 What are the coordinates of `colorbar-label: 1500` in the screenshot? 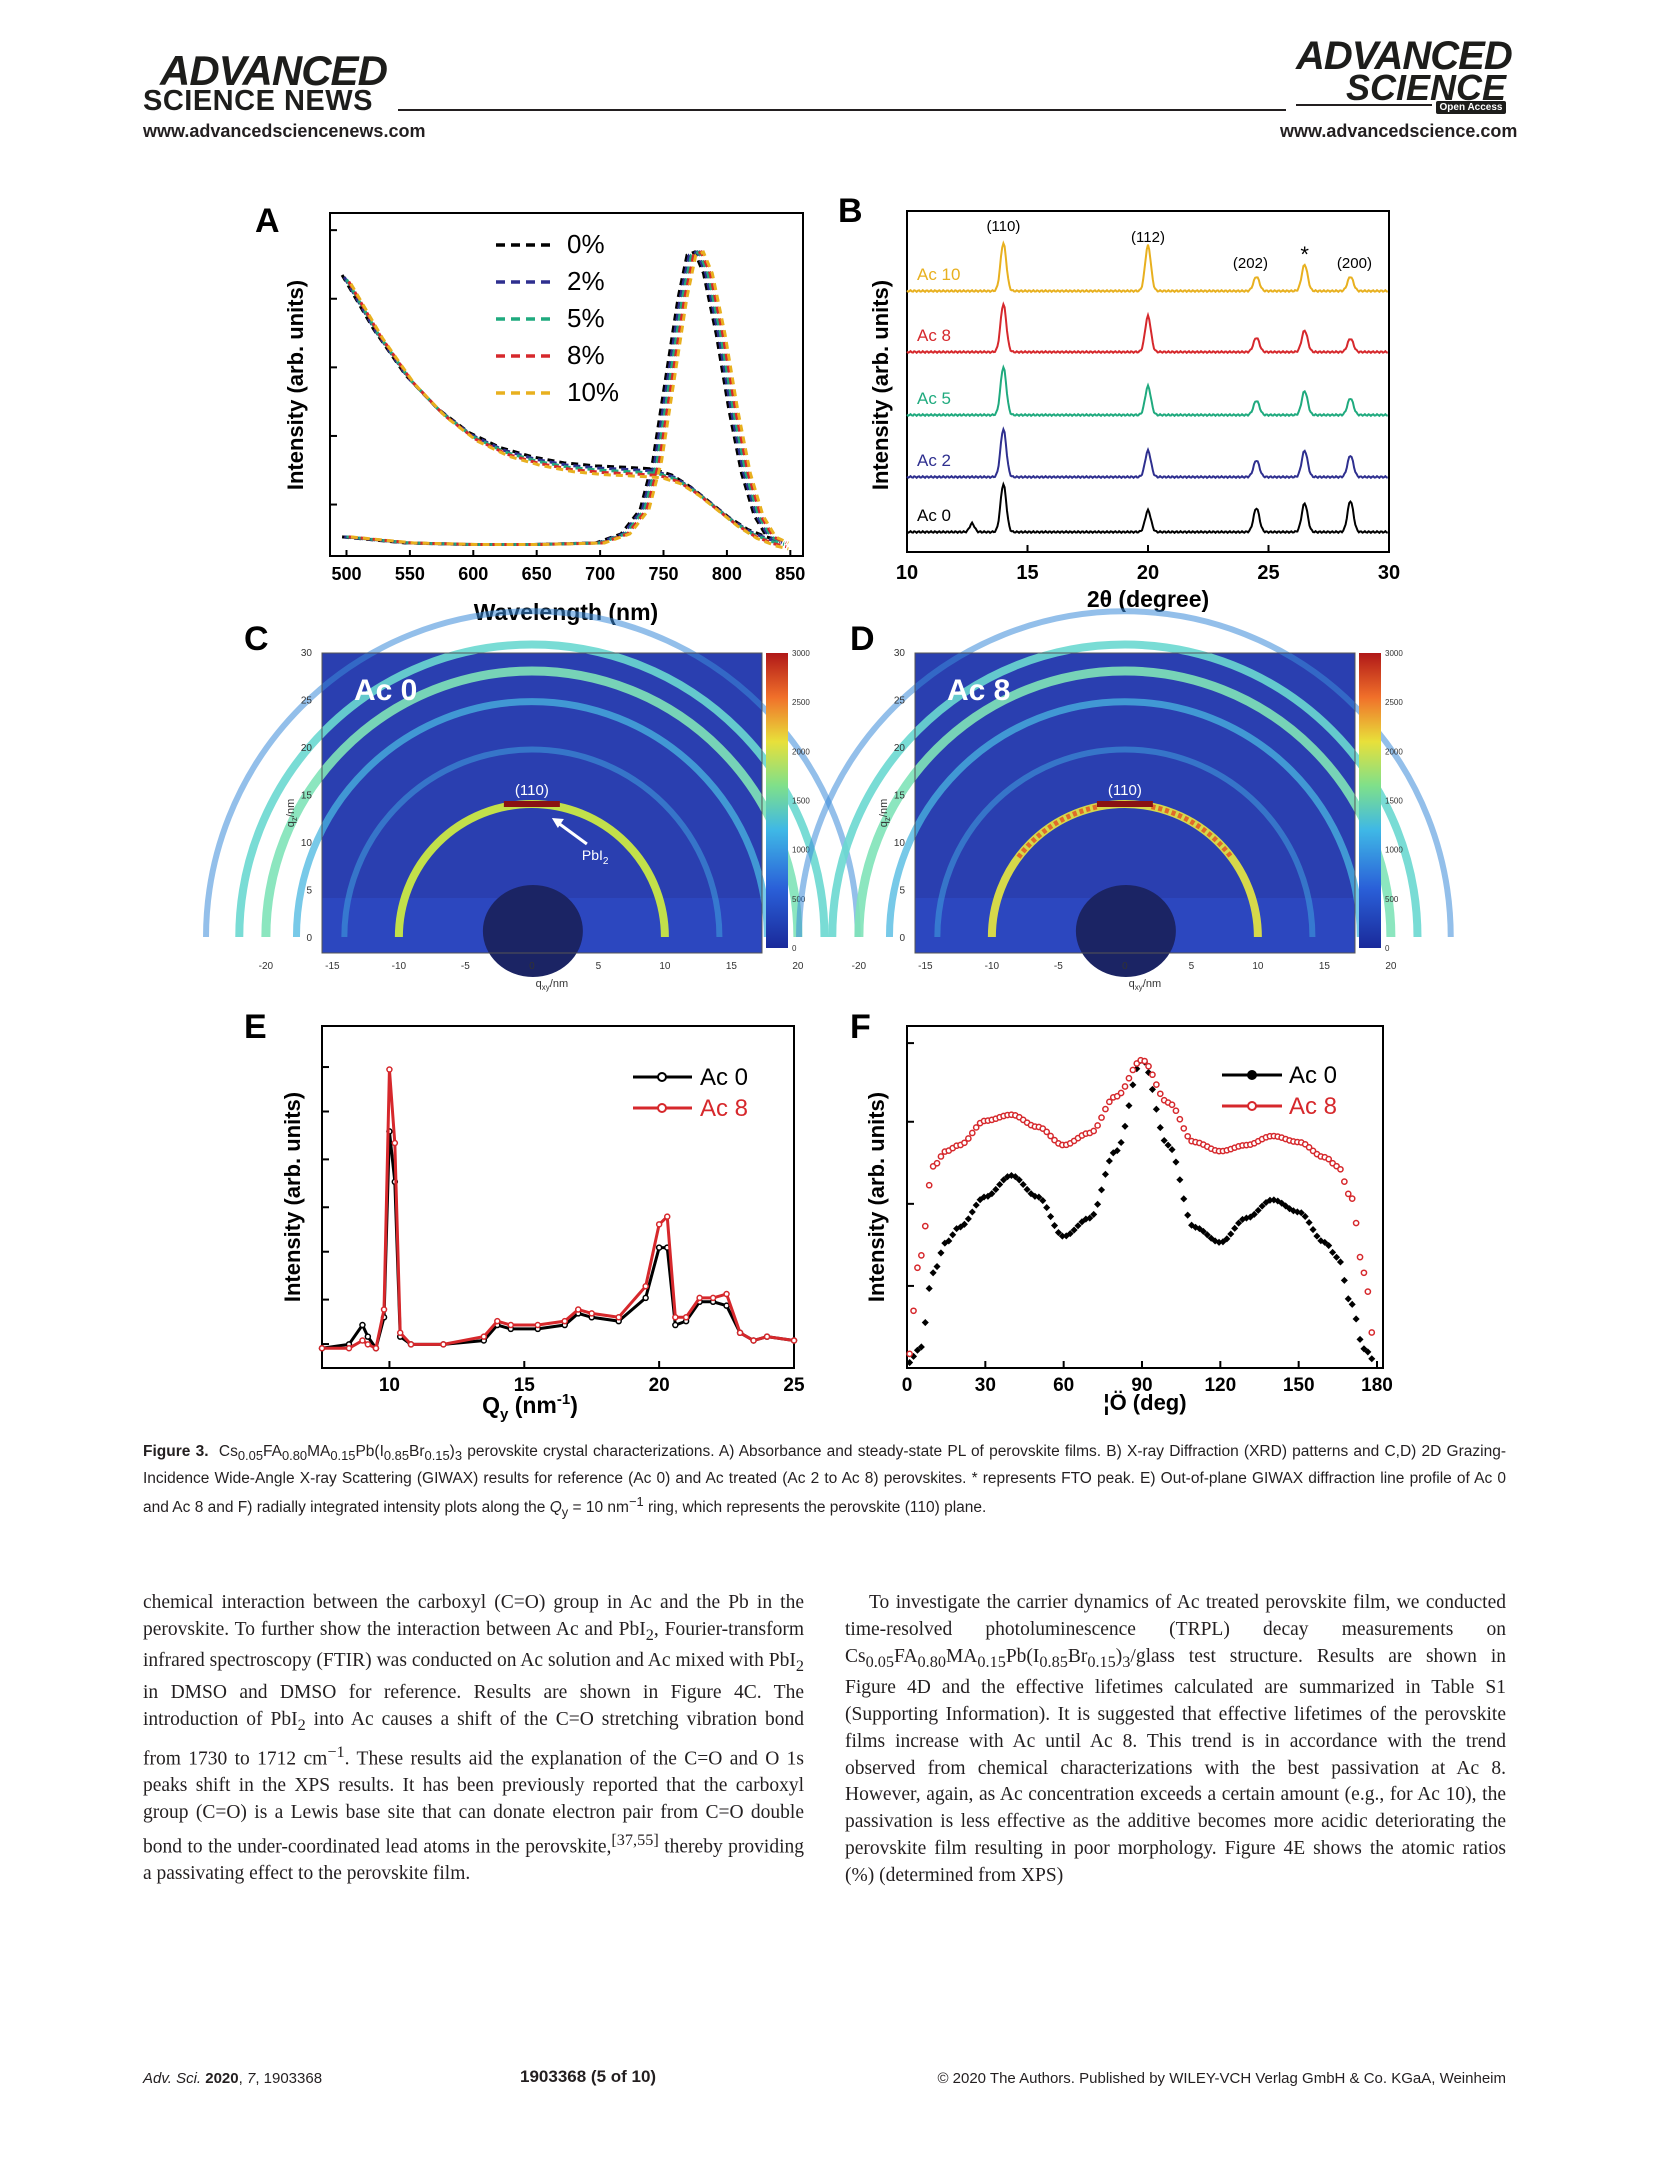 It's located at (801, 801).